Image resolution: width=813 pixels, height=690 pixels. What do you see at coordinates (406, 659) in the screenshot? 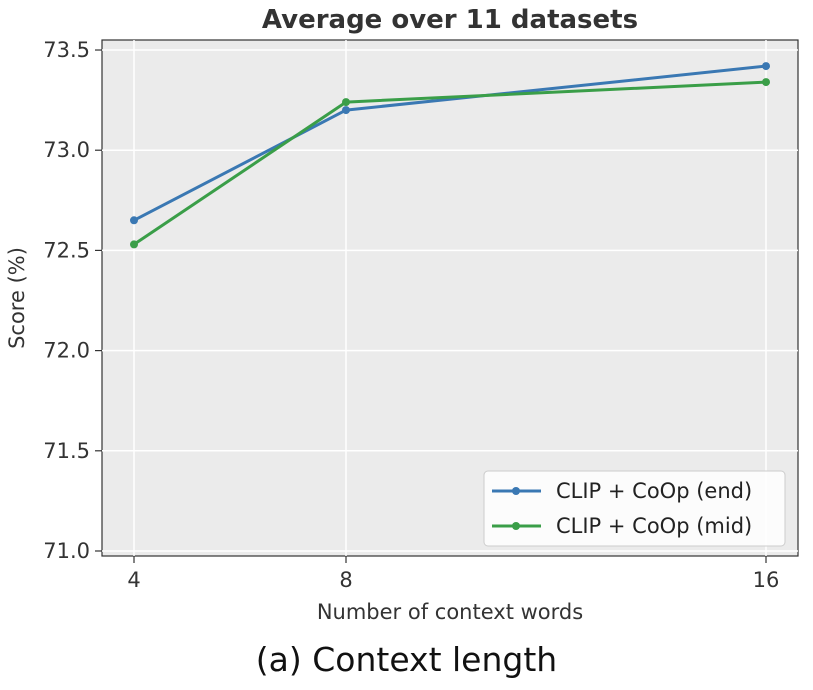
I see `figure-caption: (a) Context length` at bounding box center [406, 659].